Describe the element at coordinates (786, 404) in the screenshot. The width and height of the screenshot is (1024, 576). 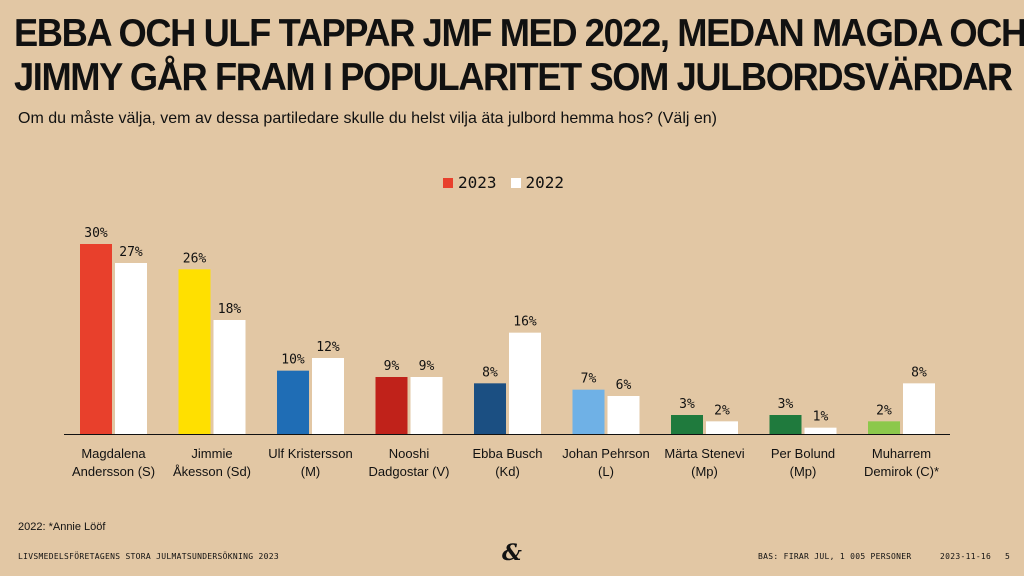
I see `data-label-2023-7: 3%` at that location.